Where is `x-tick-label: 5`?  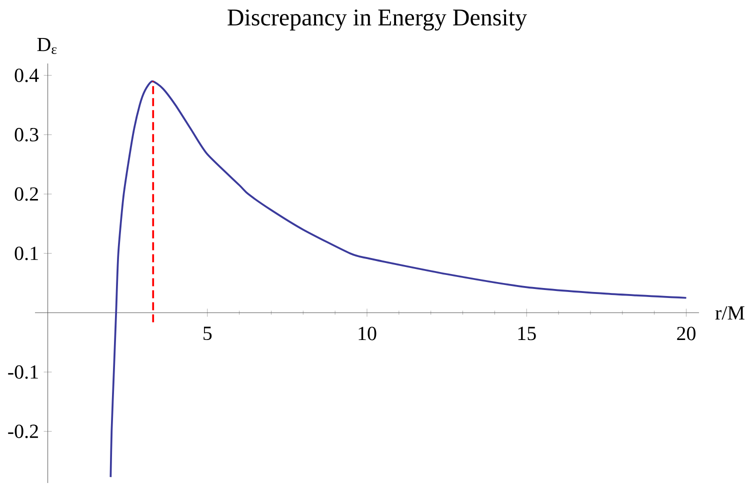 x-tick-label: 5 is located at coordinates (208, 333).